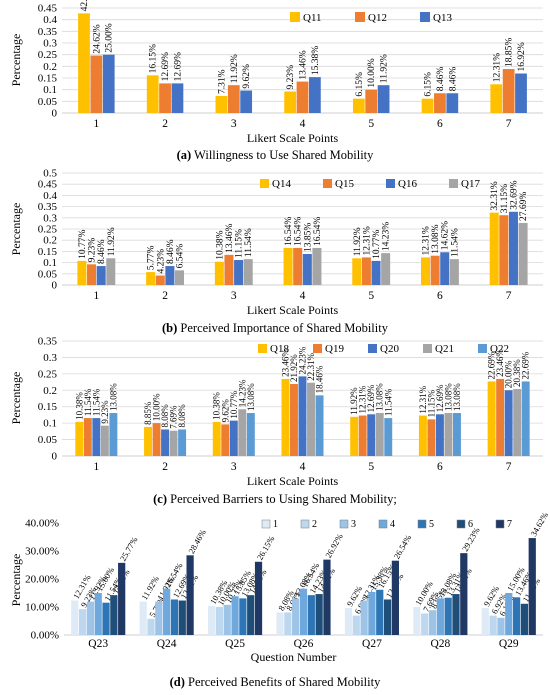  Describe the element at coordinates (470, 524) in the screenshot. I see `legend-entry-6: 6` at that location.